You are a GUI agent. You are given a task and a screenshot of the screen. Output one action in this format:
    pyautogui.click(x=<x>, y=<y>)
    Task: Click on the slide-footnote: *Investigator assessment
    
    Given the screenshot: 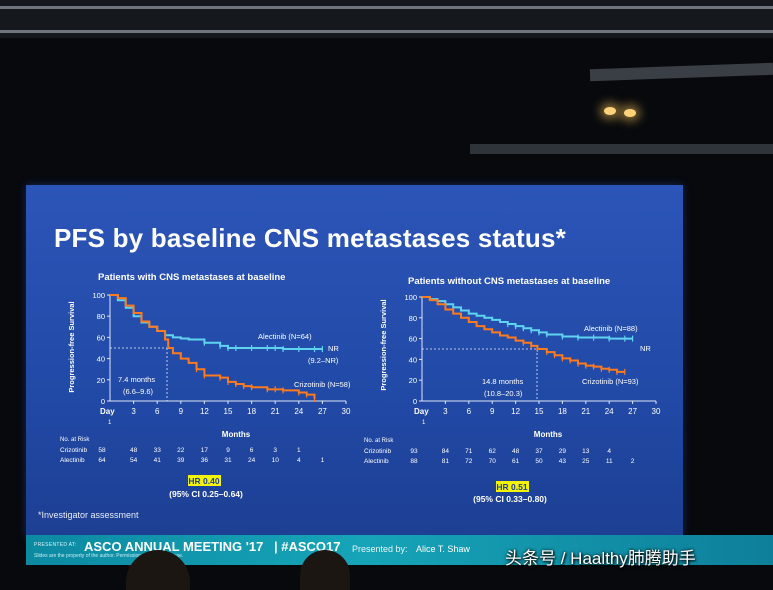 What is the action you would take?
    pyautogui.click(x=88, y=515)
    